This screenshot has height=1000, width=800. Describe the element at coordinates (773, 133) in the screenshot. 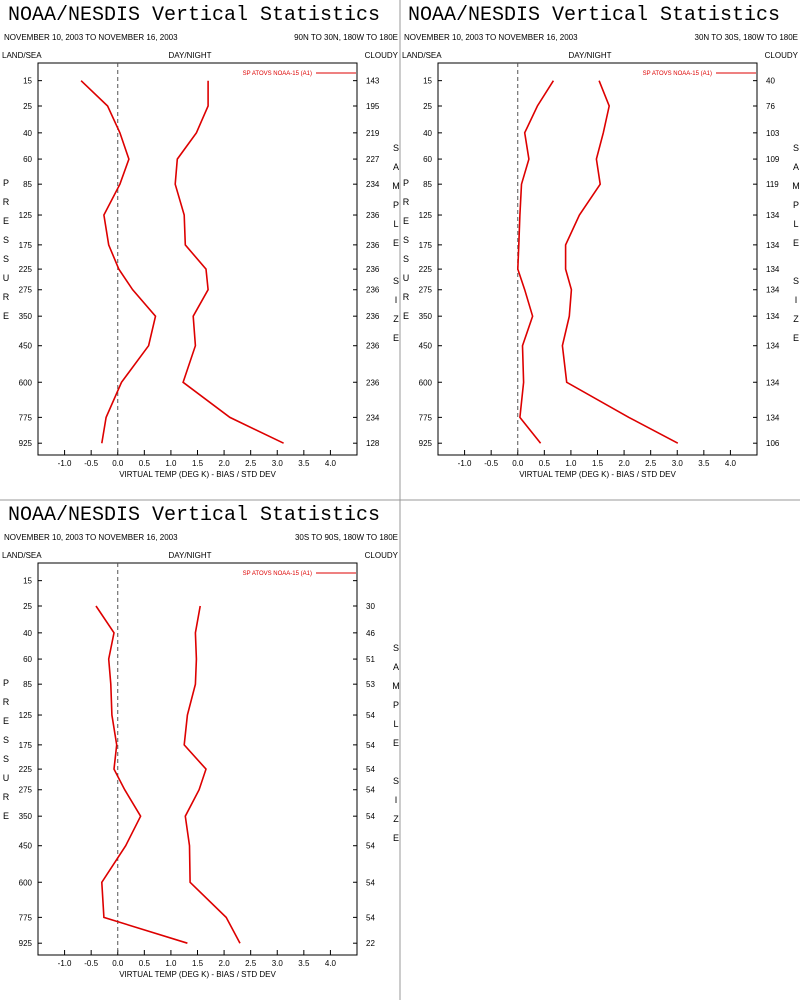

I see `sample-size: 103` at that location.